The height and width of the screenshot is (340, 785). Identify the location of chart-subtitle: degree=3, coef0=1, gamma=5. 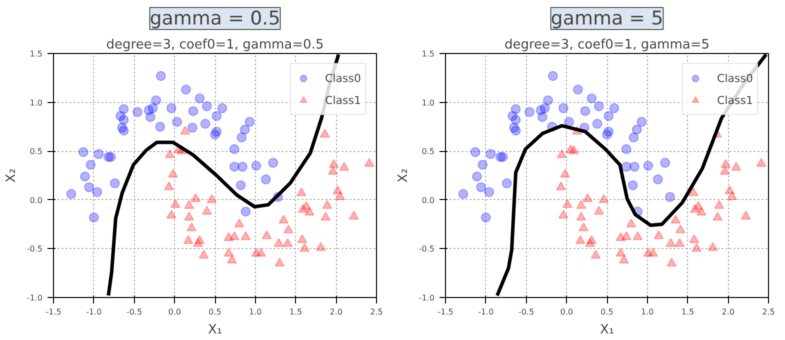
(607, 45).